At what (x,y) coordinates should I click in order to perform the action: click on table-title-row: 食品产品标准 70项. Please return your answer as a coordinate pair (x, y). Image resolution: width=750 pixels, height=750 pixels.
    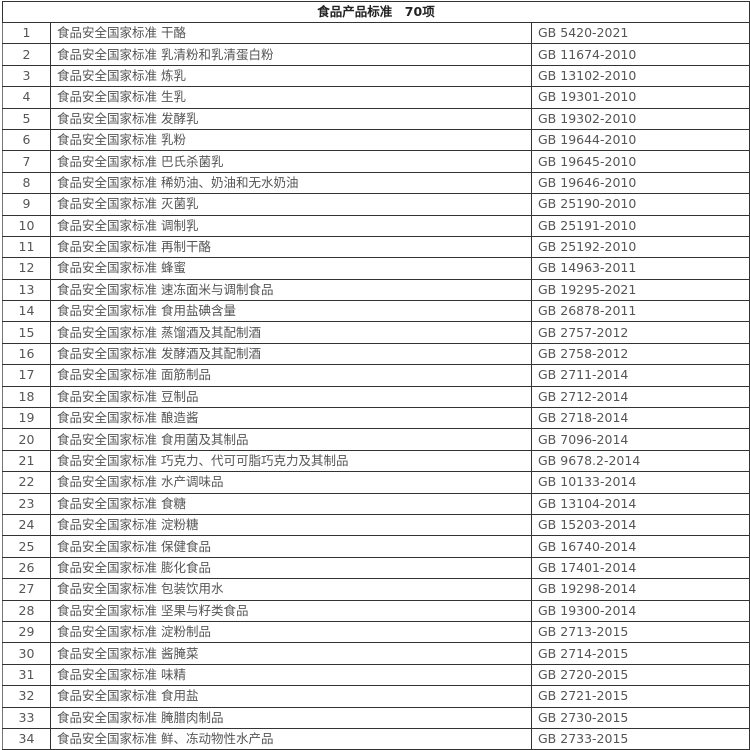
    Looking at the image, I should click on (376, 12).